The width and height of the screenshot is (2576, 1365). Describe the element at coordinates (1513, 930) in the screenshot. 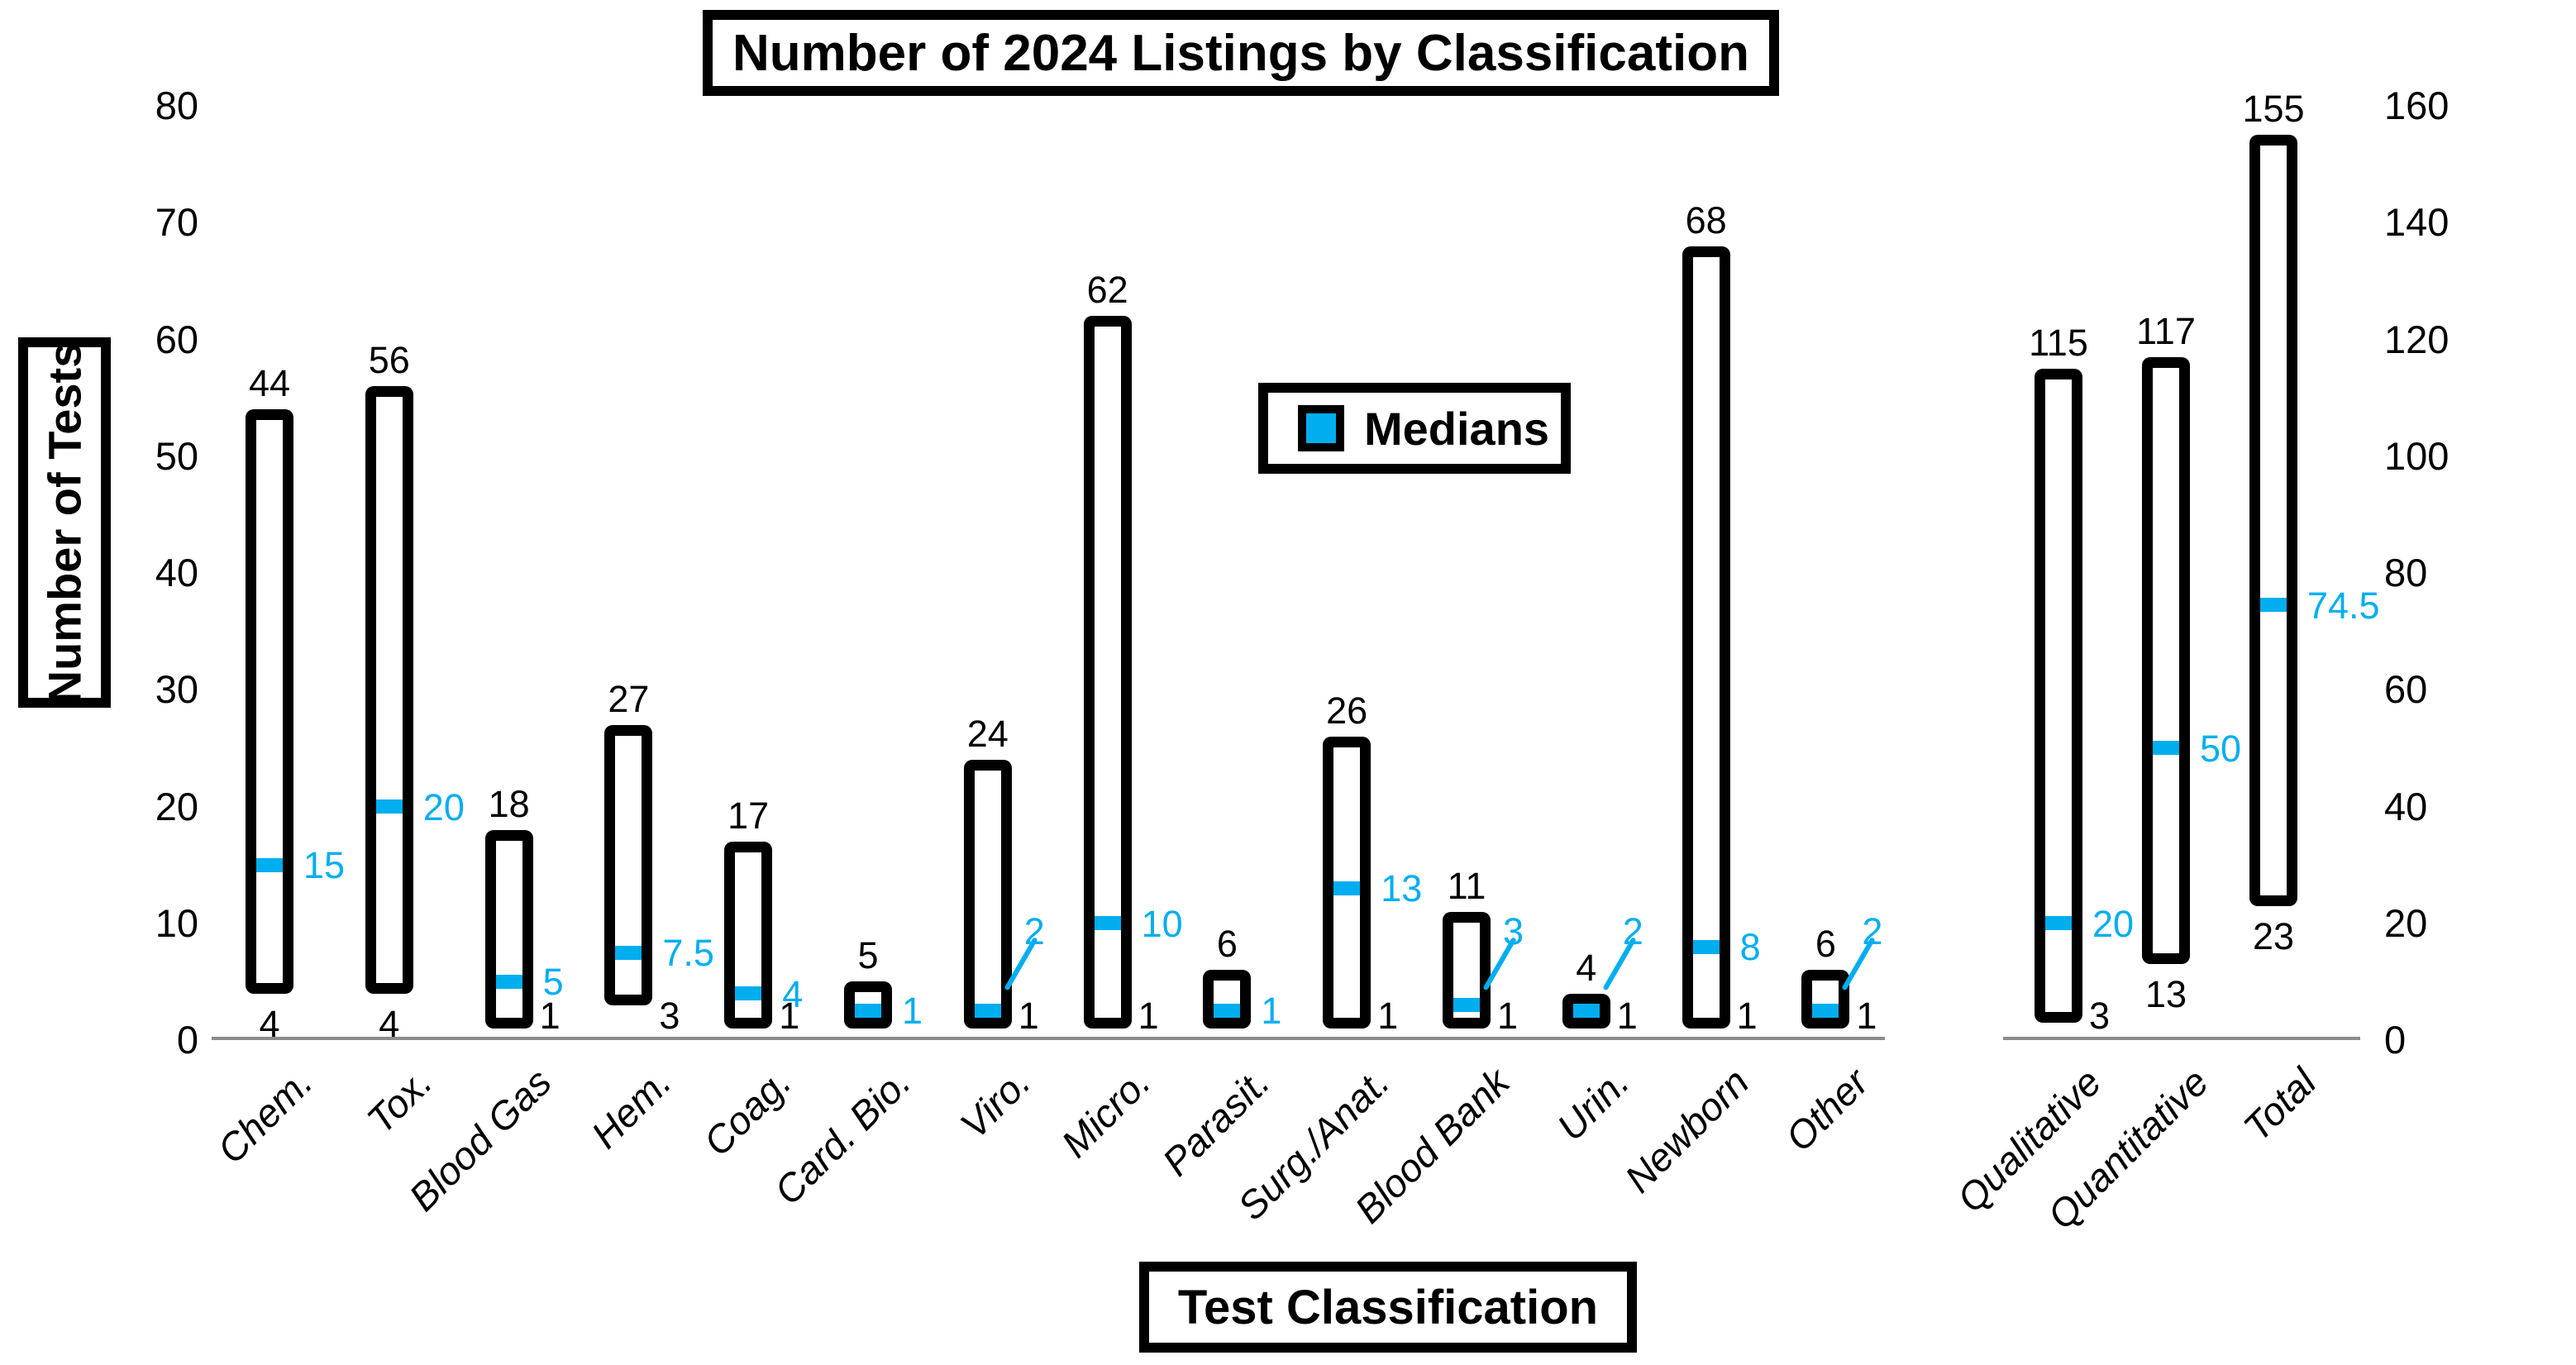

I see `median-label-blood-bank: 3` at that location.